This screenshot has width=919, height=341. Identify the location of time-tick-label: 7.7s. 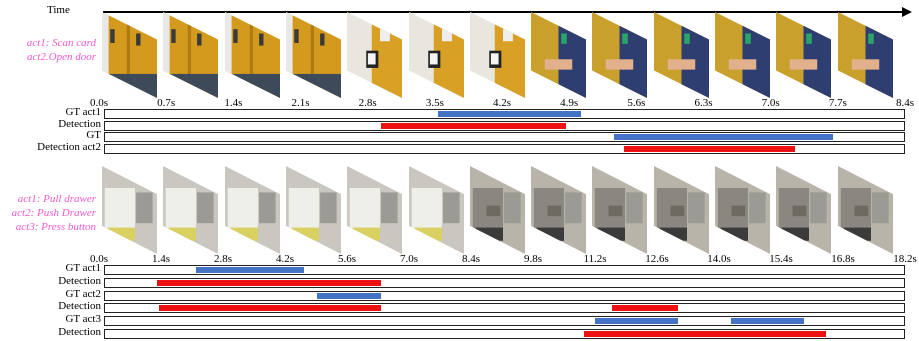
(837, 103).